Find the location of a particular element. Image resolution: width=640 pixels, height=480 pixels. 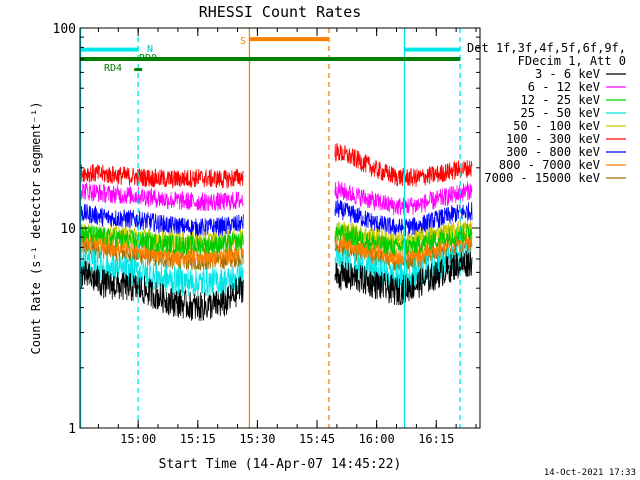

legend-entry-label: 50 - 100 keV is located at coordinates (556, 126).